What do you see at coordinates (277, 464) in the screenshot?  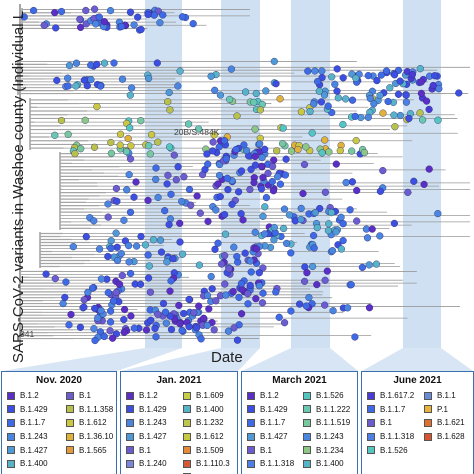 I see `legend-label: B.1.1.318` at bounding box center [277, 464].